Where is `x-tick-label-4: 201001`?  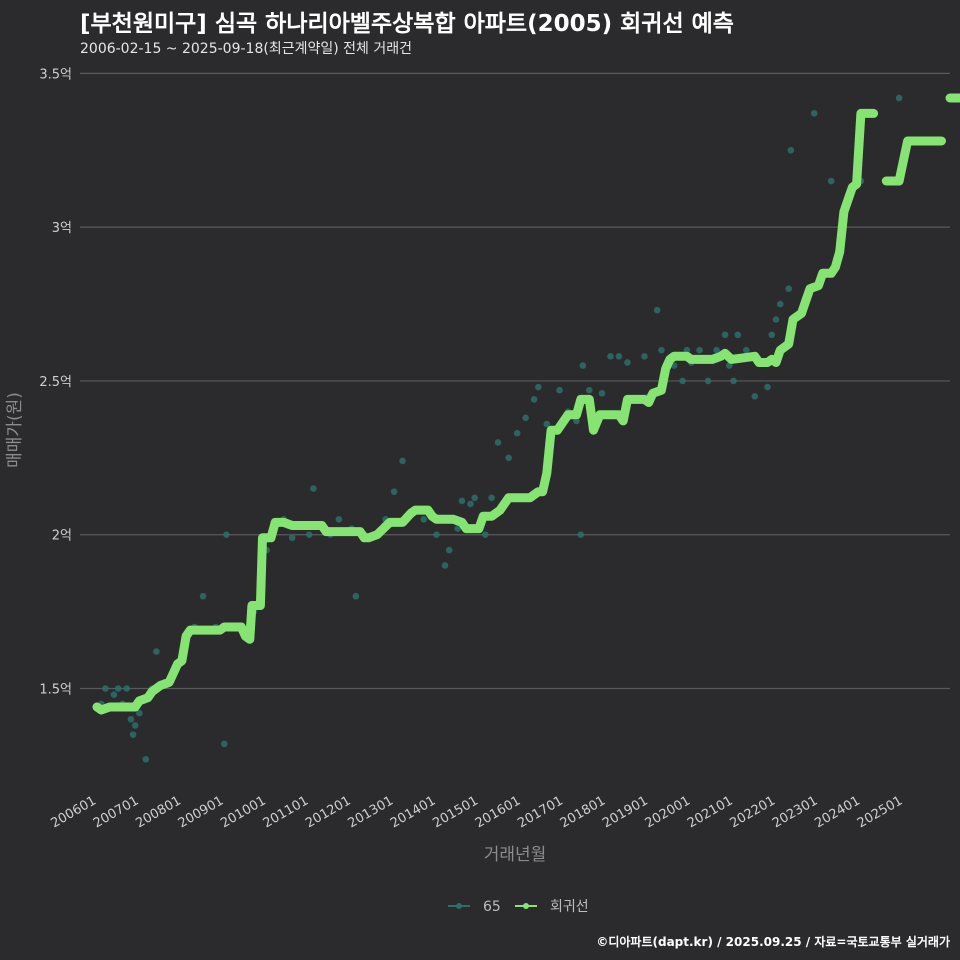
x-tick-label-4: 201001 is located at coordinates (243, 812).